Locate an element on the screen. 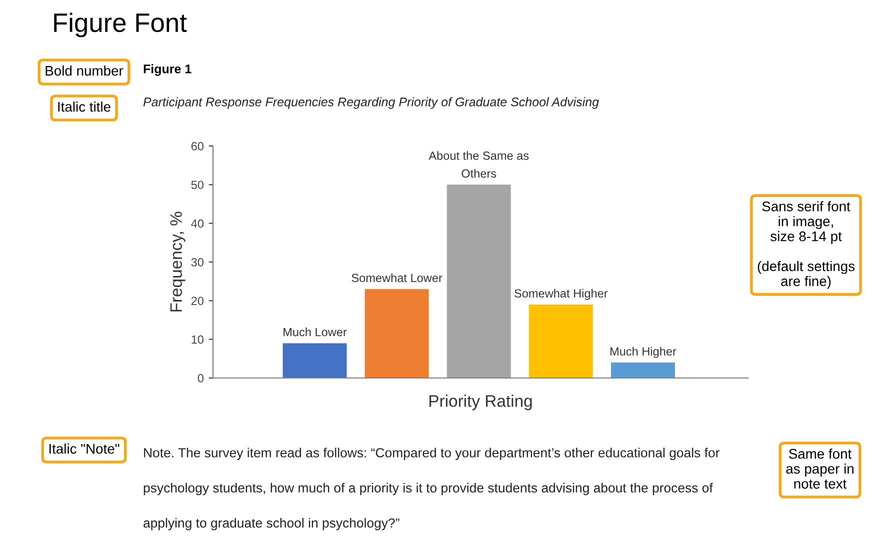 The height and width of the screenshot is (554, 891). text: Italic title is located at coordinates (84, 107).